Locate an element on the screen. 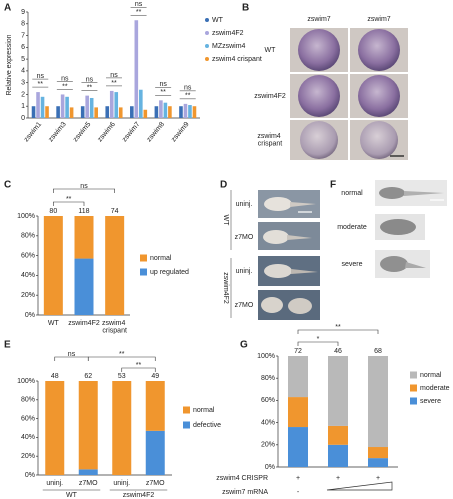 The height and width of the screenshot is (499, 453). x-tick-label: zswim7 is located at coordinates (131, 132).